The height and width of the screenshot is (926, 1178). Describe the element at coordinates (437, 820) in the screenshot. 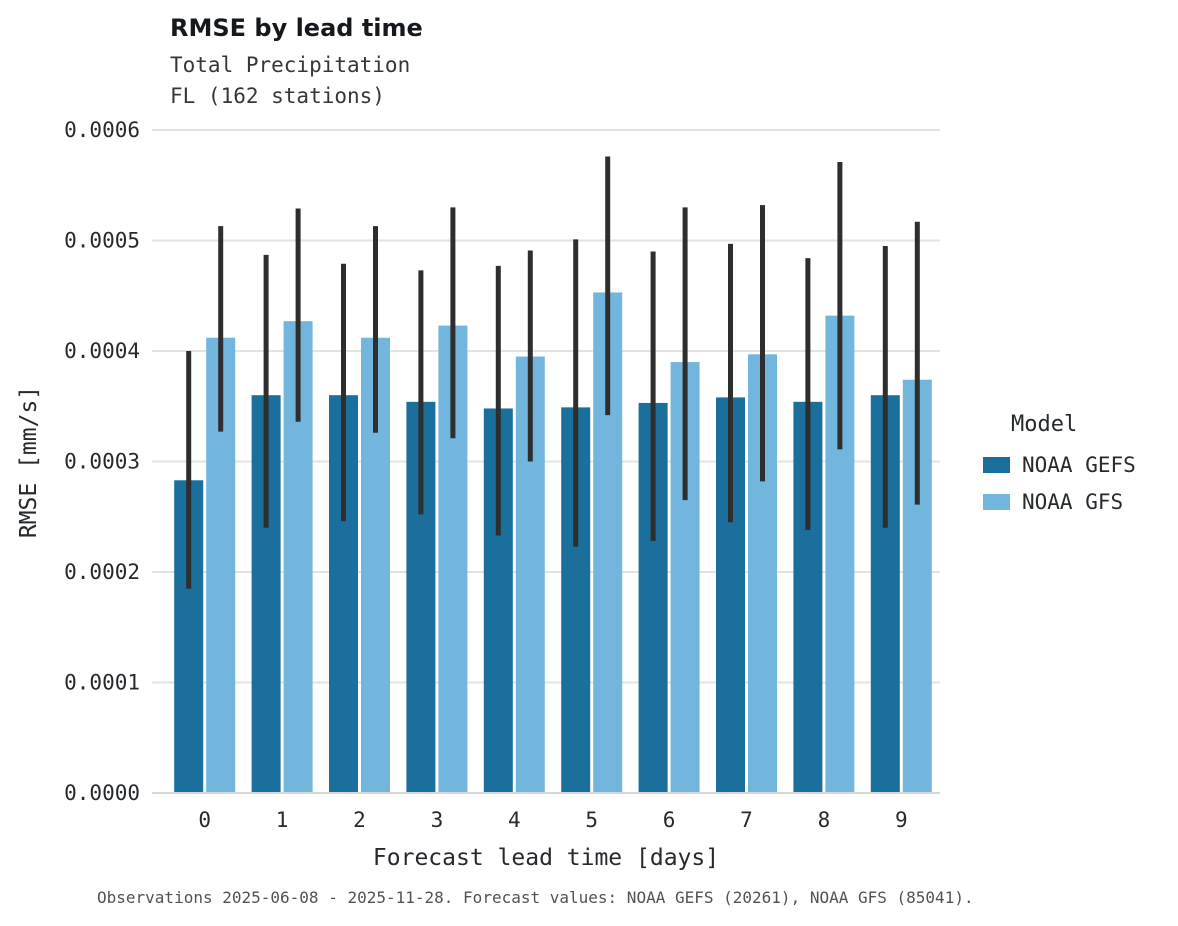

I see `x-tick-label: 3` at that location.